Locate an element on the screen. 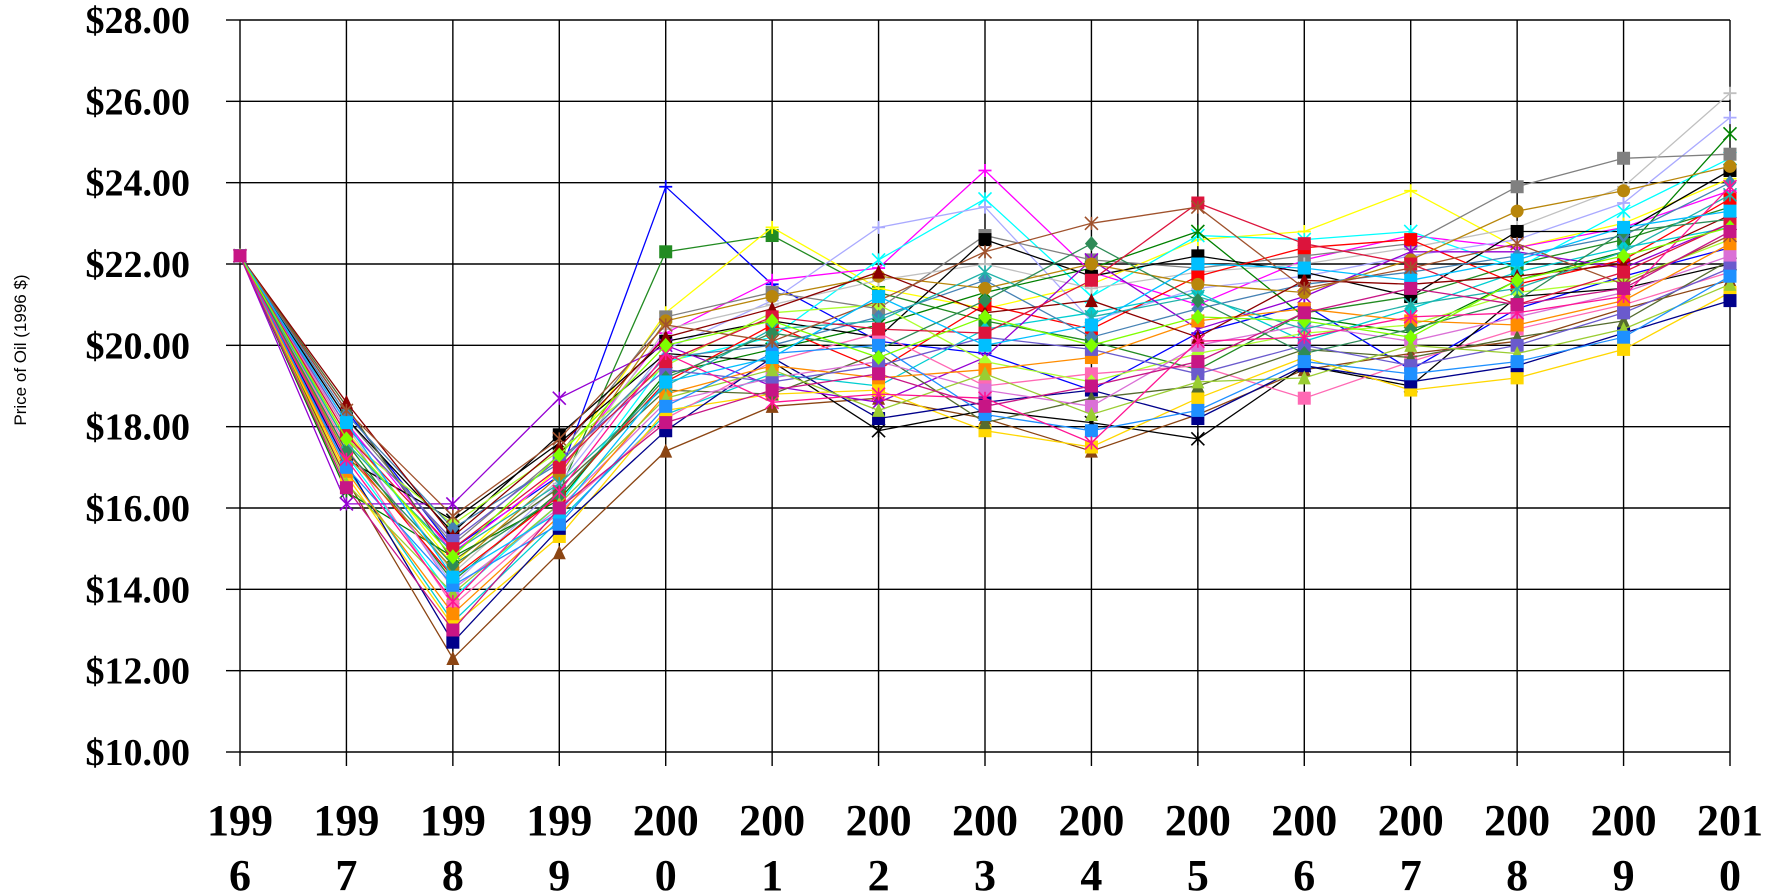 This screenshot has height=896, width=1773. x-tick-label: 200 2 is located at coordinates (879, 846).